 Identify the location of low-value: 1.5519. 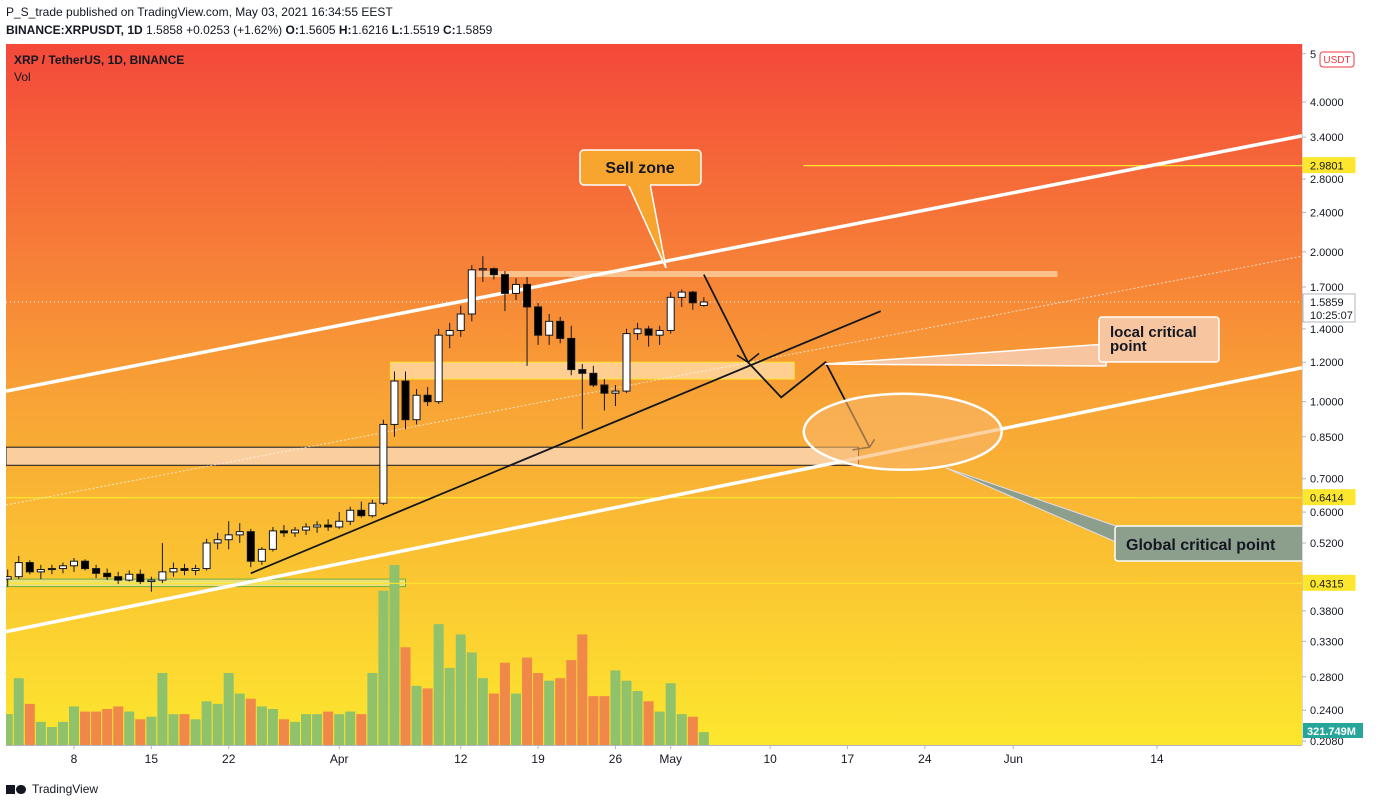
(421, 30).